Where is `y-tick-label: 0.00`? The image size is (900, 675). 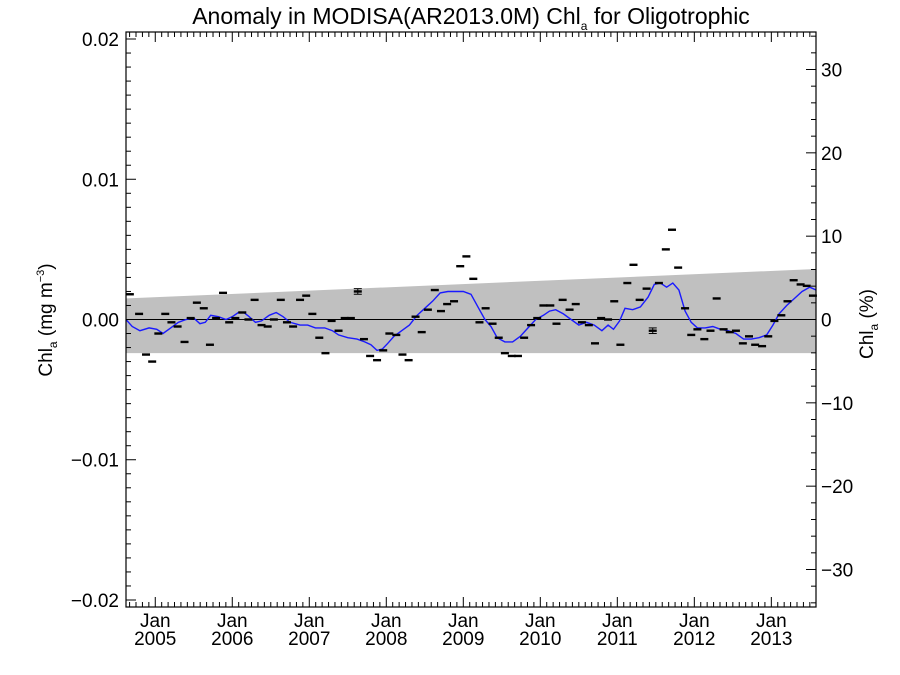 y-tick-label: 0.00 is located at coordinates (100, 321).